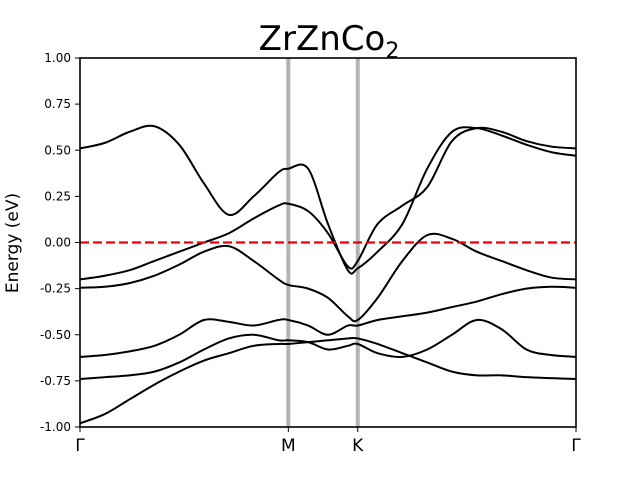  I want to click on y-tick-label: 0.00, so click(57, 243).